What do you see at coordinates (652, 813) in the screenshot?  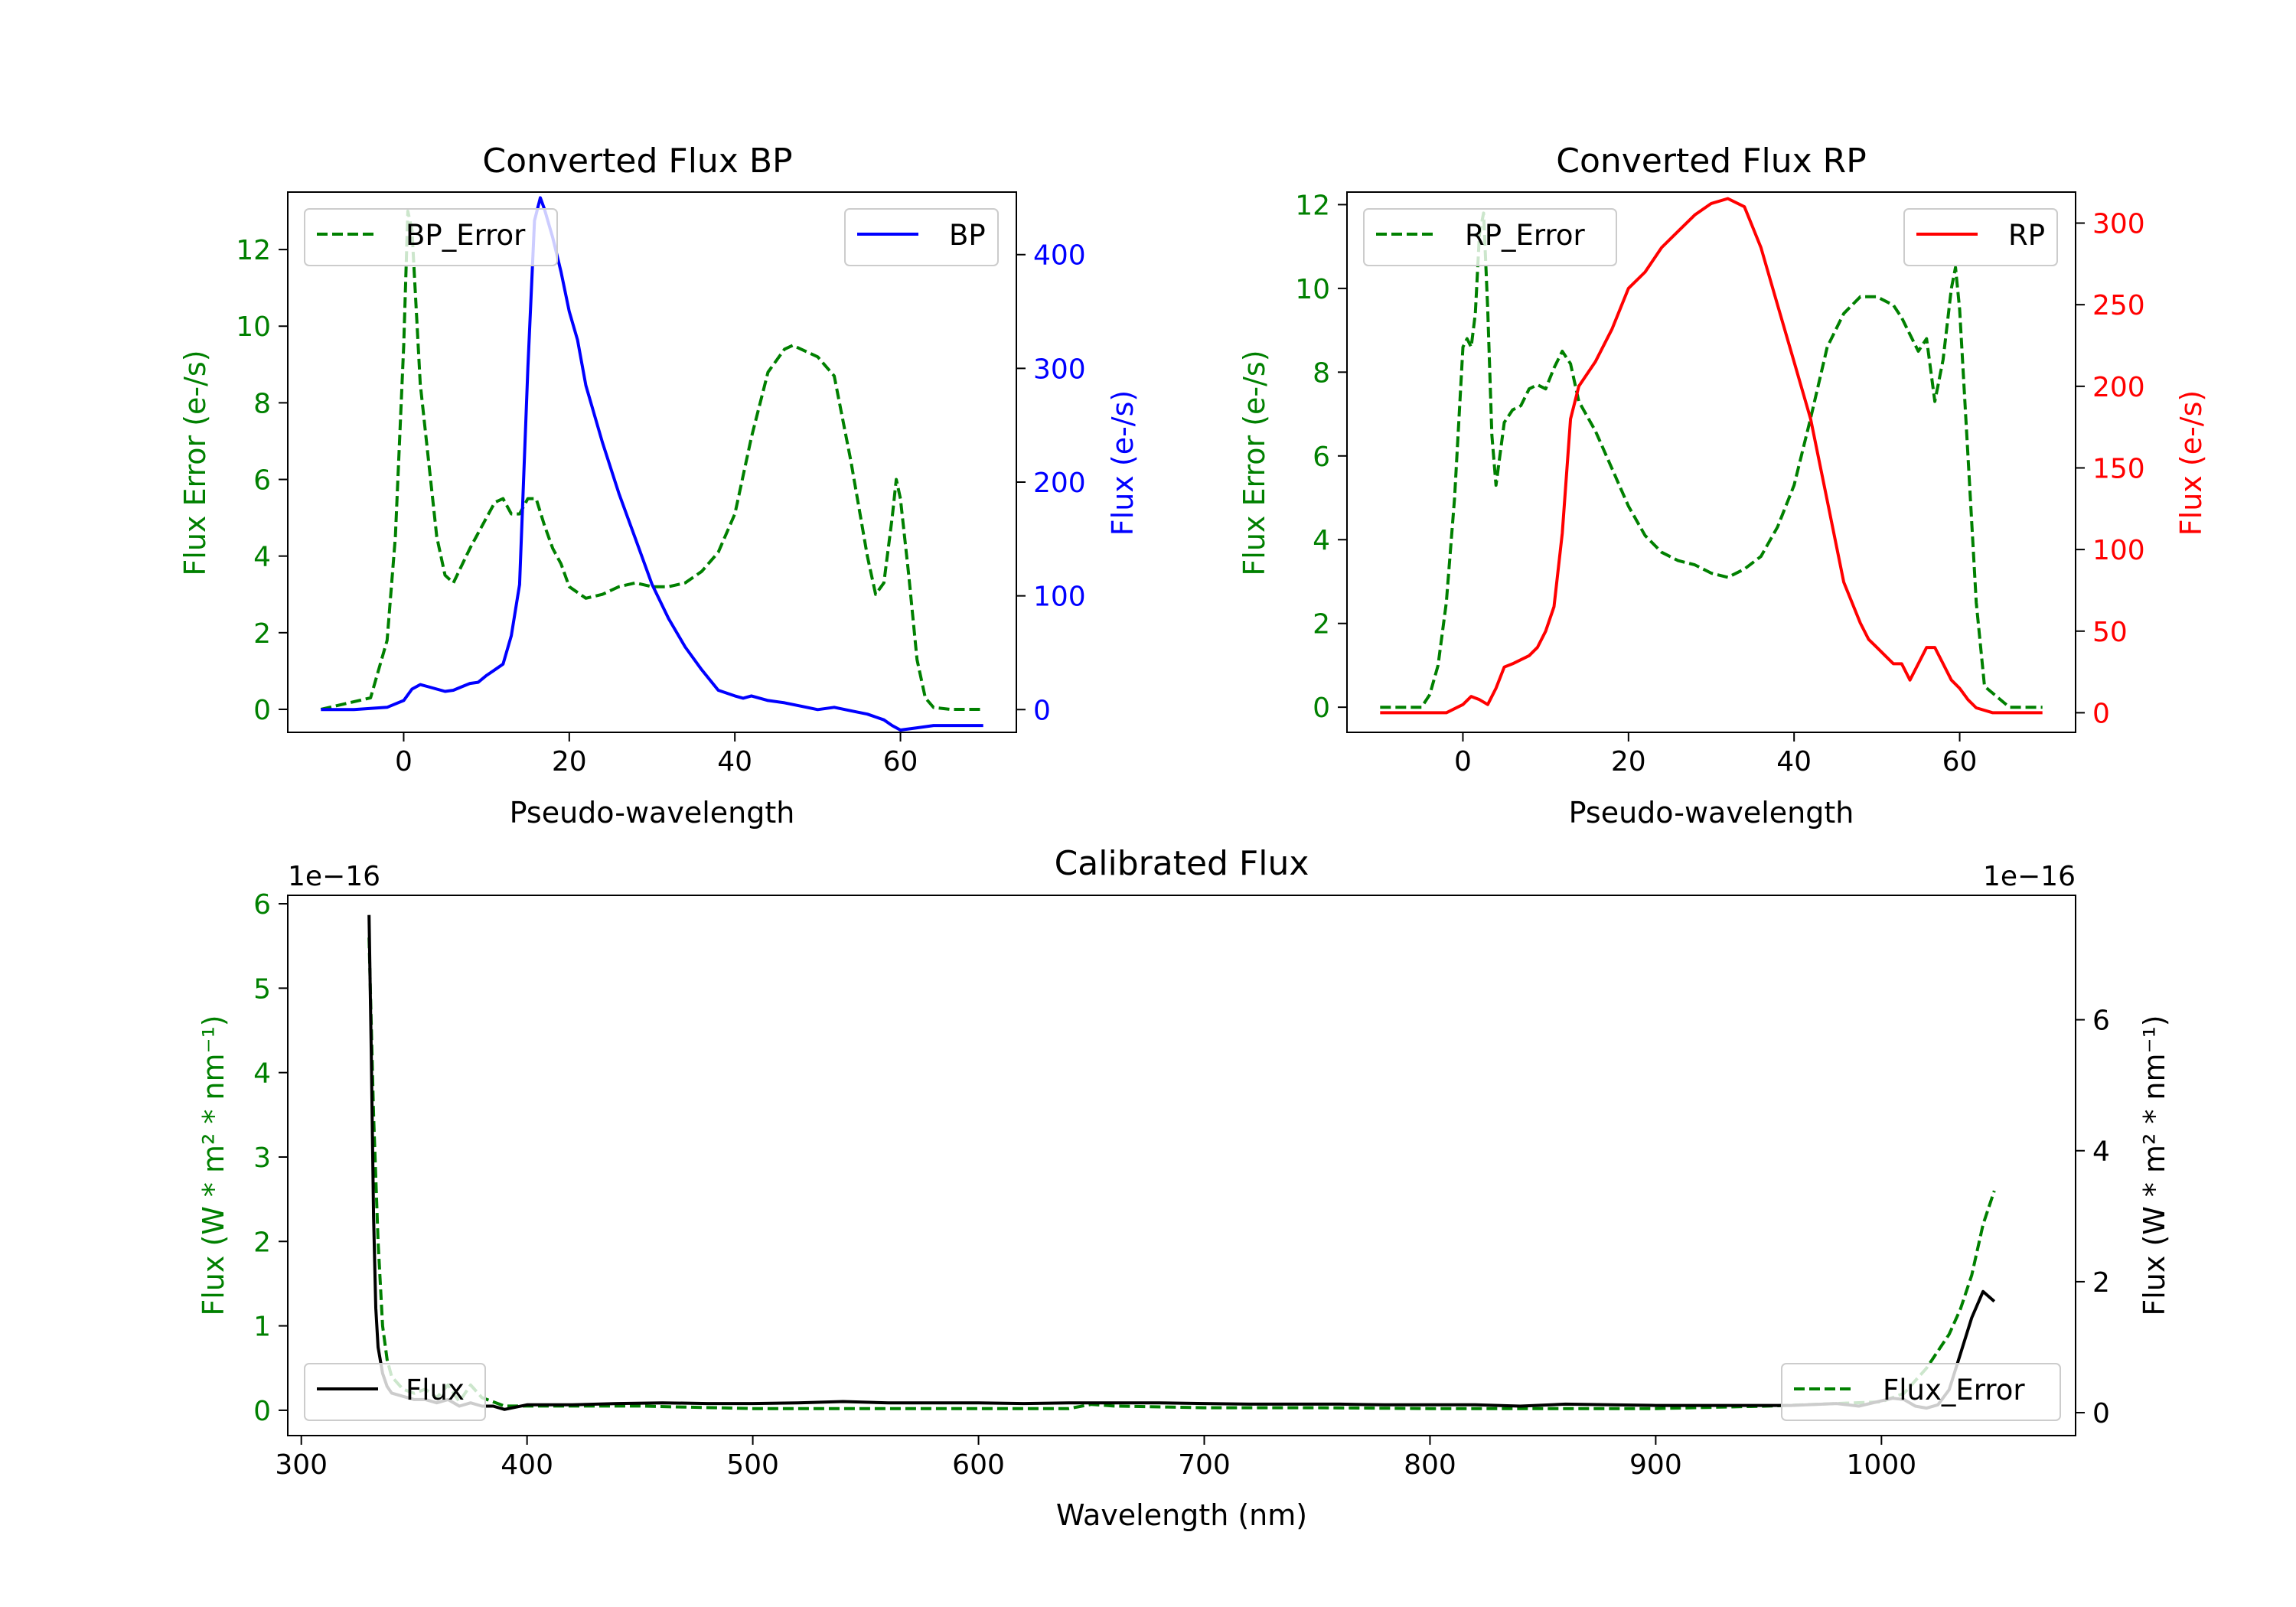 I see `bp-xlabel: Pseudo-wavelength` at bounding box center [652, 813].